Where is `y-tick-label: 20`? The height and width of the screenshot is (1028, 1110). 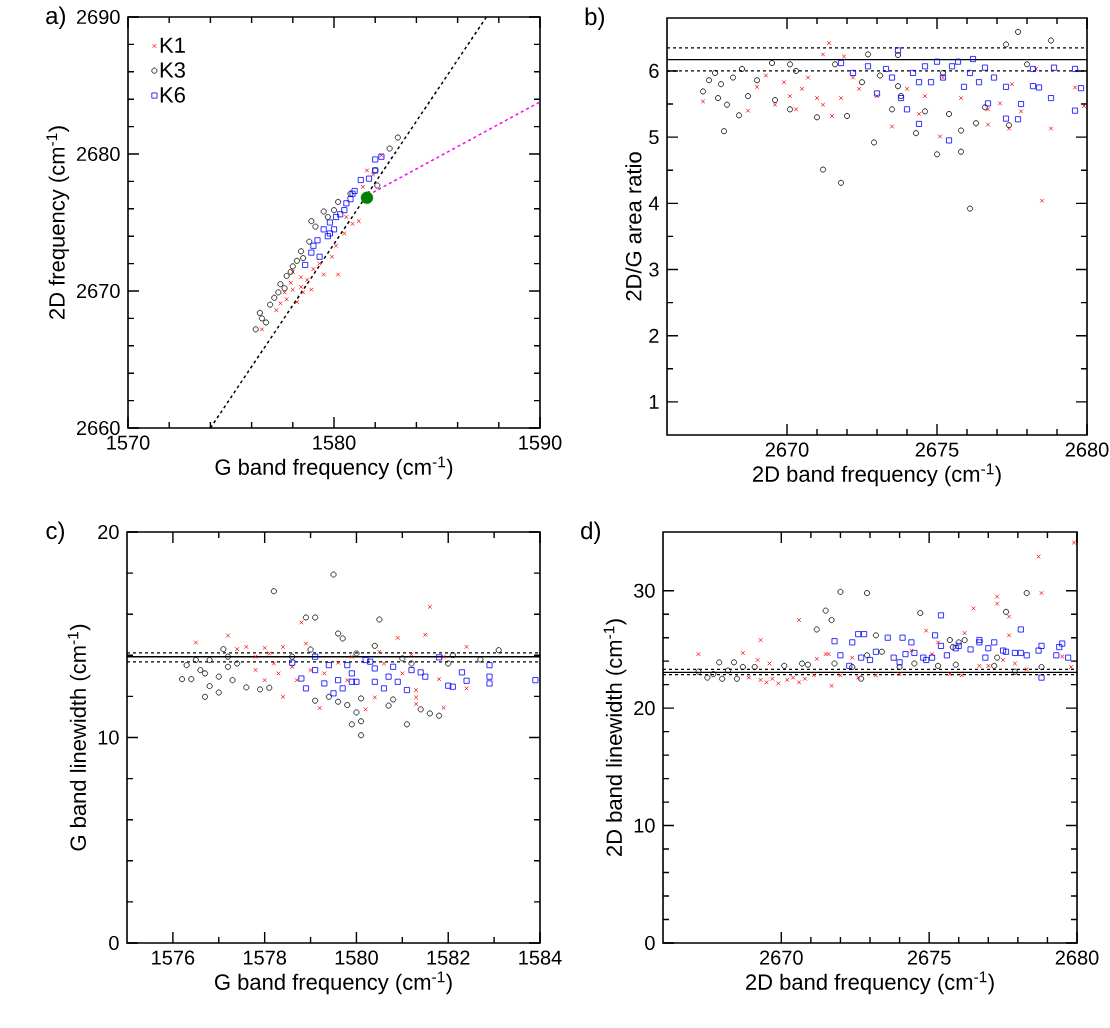 y-tick-label: 20 is located at coordinates (644, 708).